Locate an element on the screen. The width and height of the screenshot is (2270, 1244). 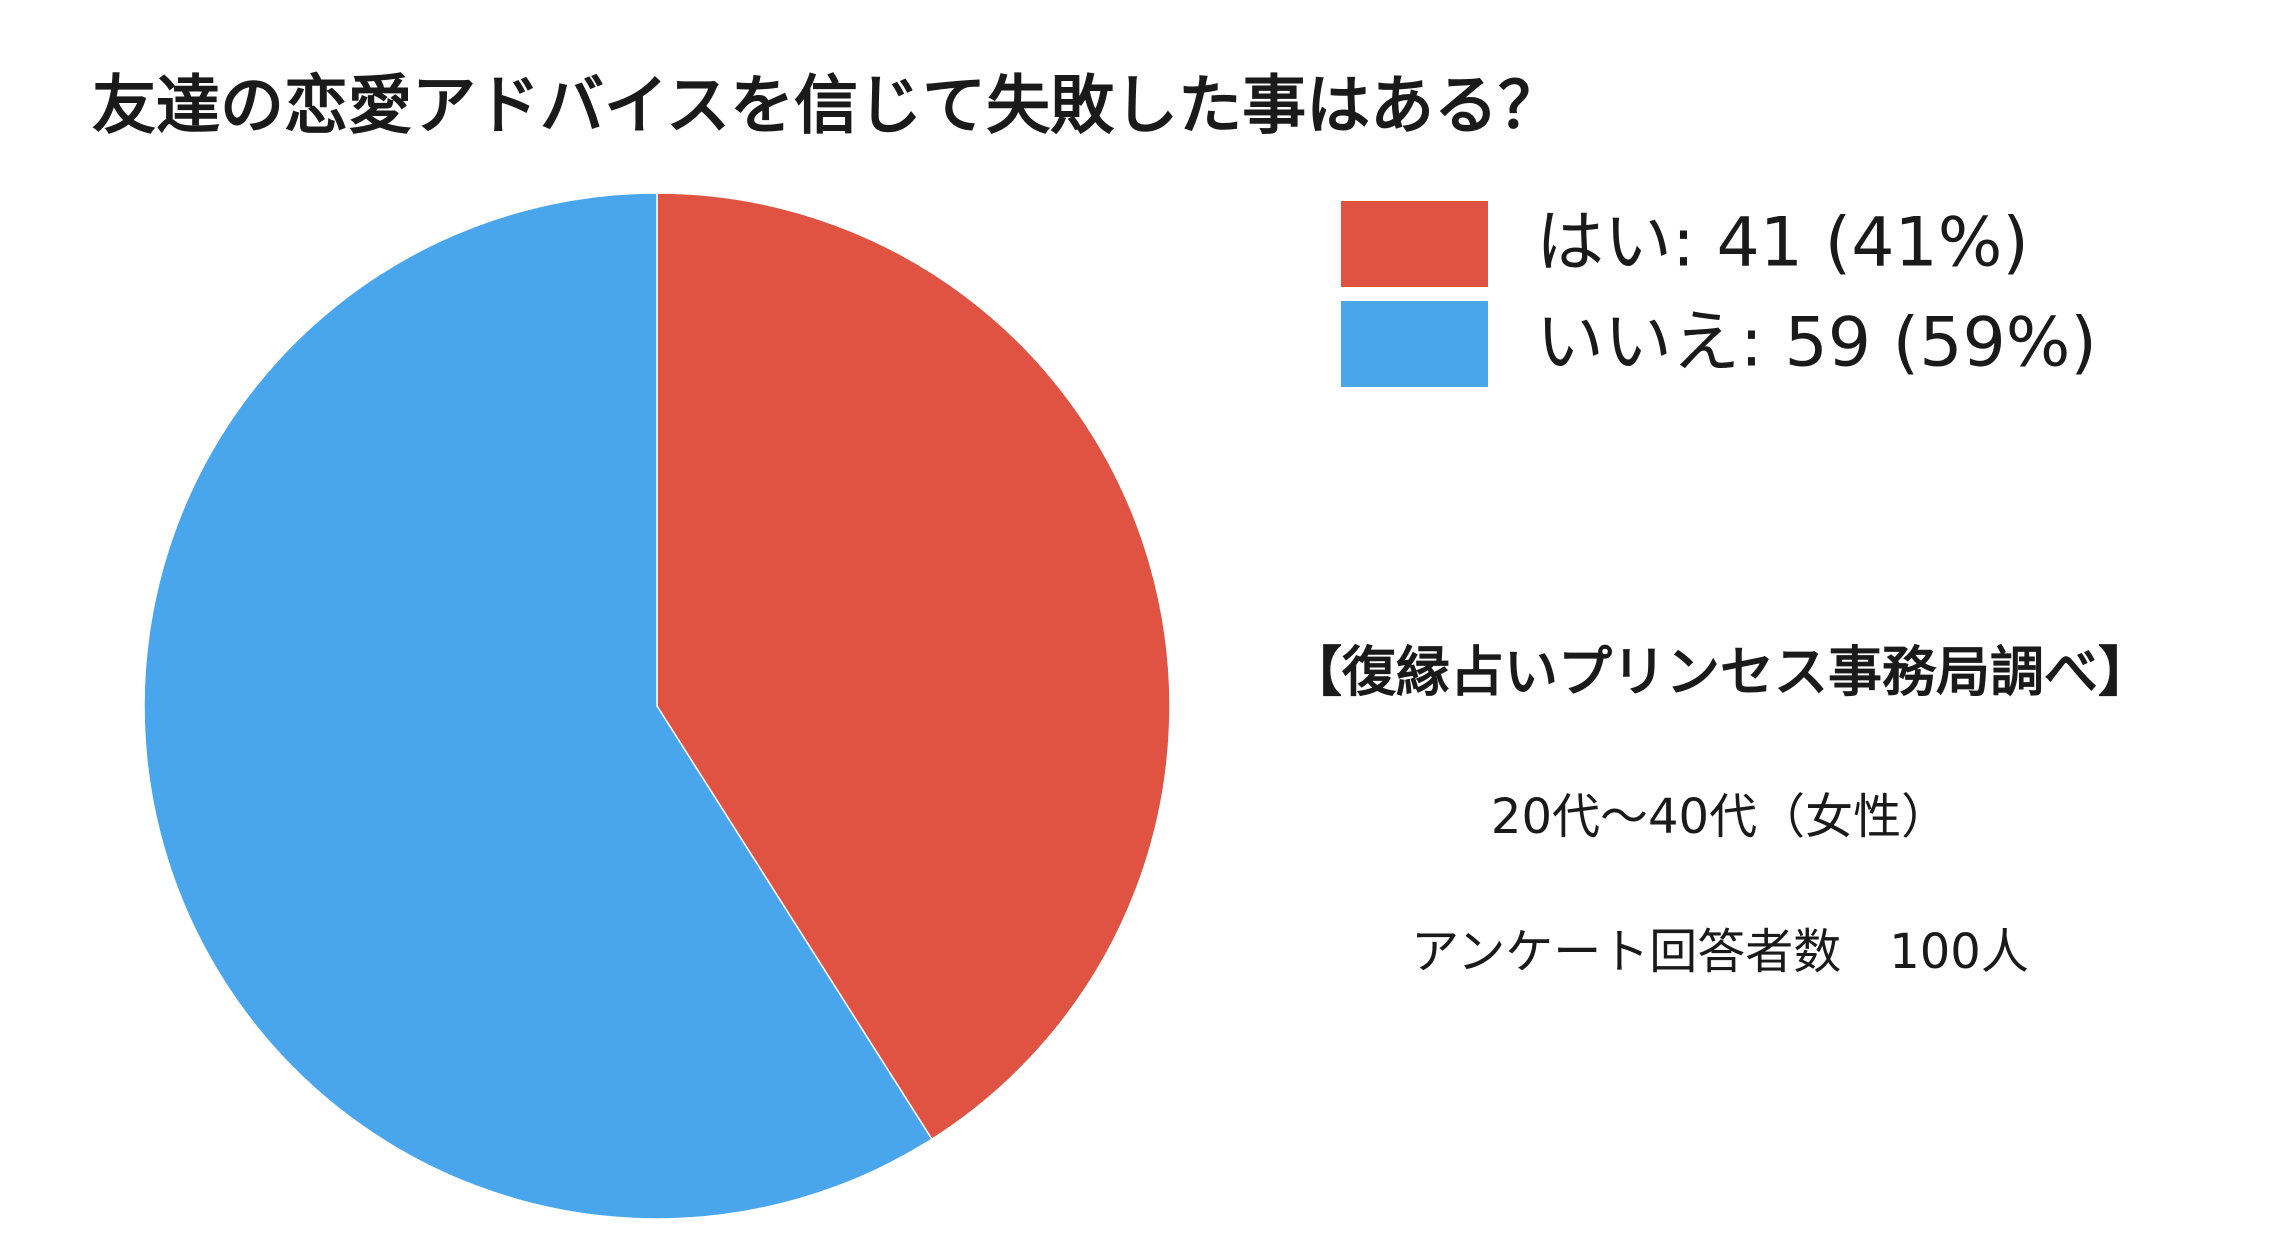
annotation: 20代〜40代（女性） is located at coordinates (1720, 817).